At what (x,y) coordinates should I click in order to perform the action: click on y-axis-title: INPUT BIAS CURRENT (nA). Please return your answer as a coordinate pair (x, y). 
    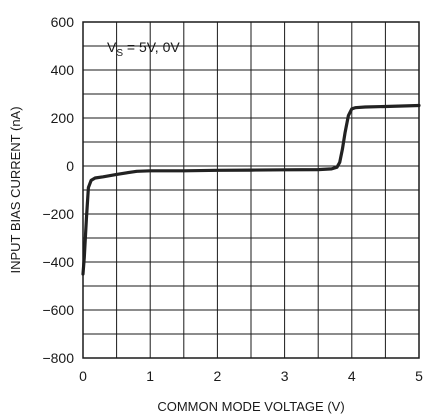
    Looking at the image, I should click on (15, 189).